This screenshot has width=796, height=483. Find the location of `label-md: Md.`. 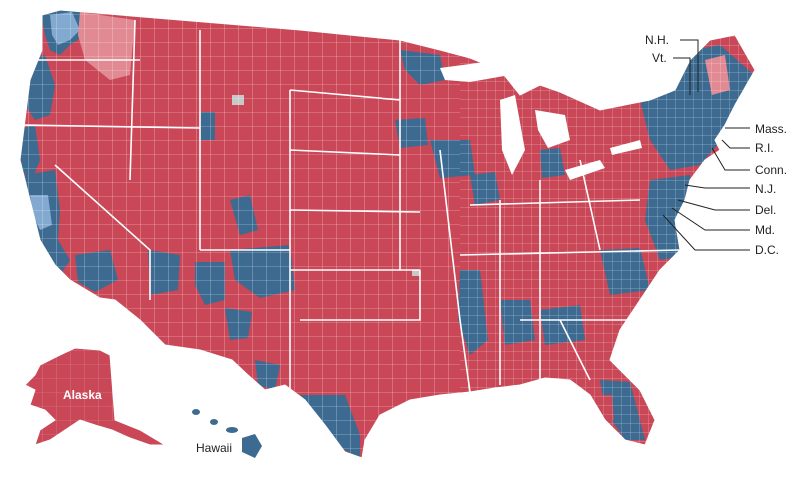

label-md: Md. is located at coordinates (765, 230).